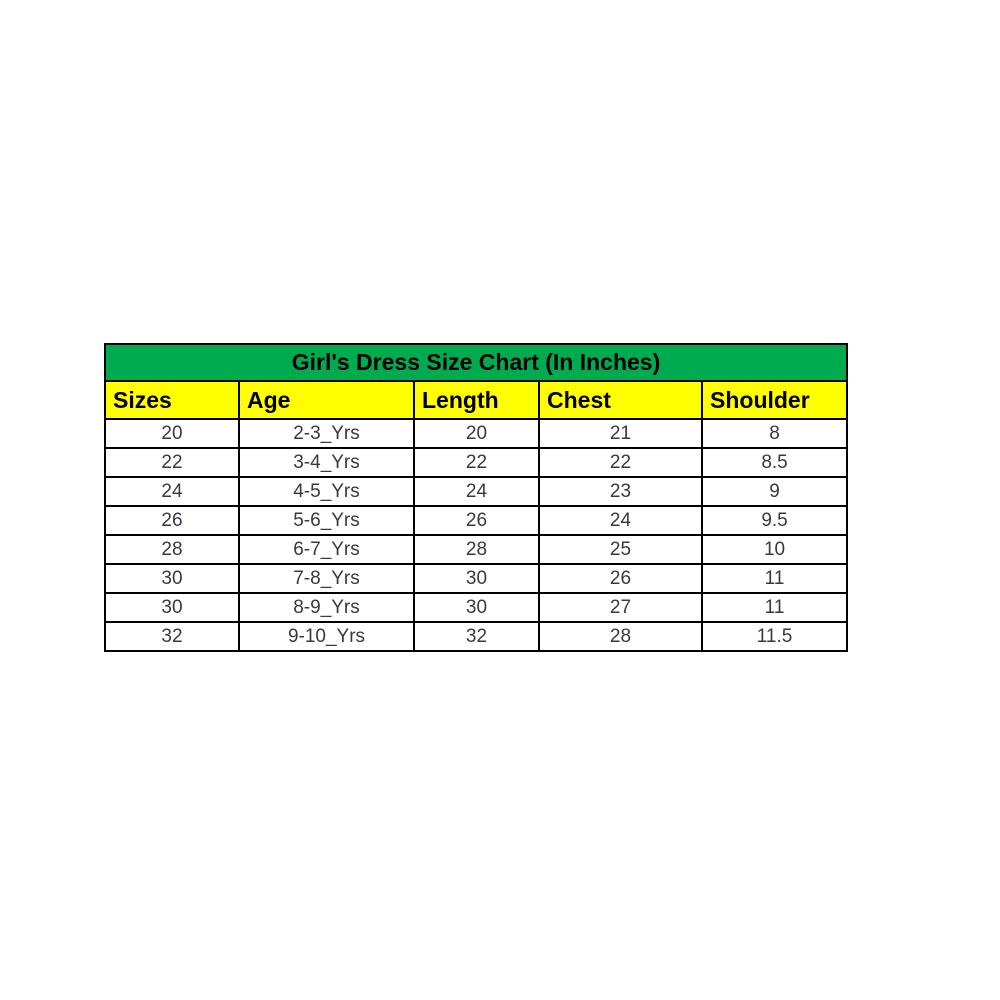  Describe the element at coordinates (326, 578) in the screenshot. I see `table-cell: 7-8_Yrs` at that location.